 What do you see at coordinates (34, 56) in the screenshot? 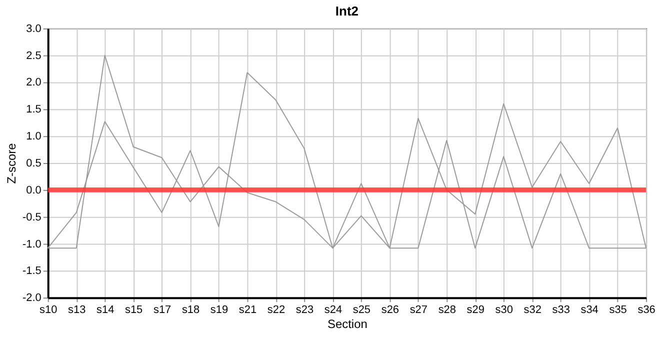
I see `y-tick-label: 2.5` at bounding box center [34, 56].